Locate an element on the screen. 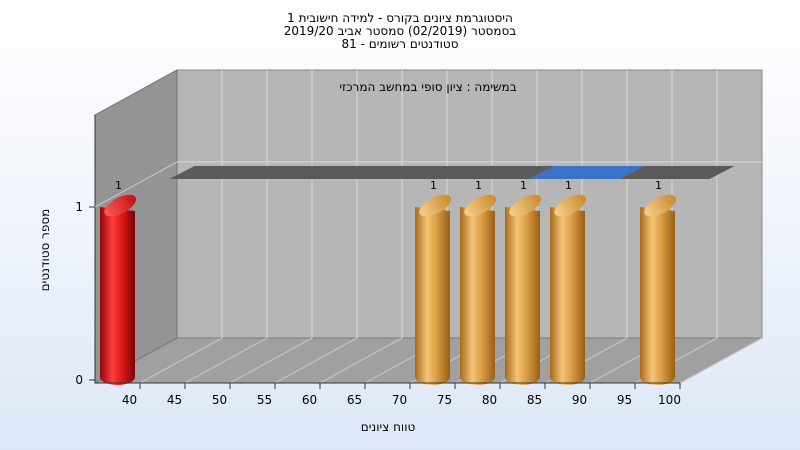  y-tick-label: 1 is located at coordinates (79, 207).